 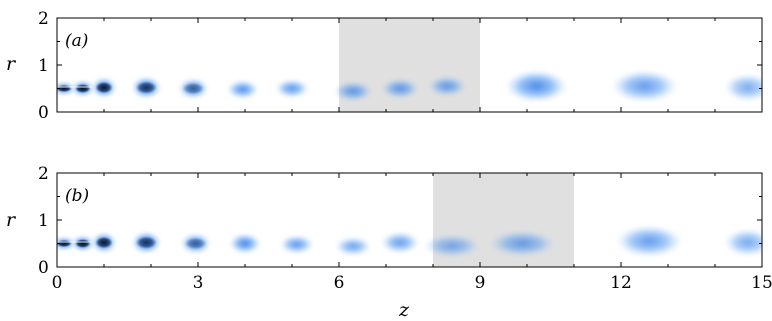 I want to click on panel-b-xtick-label: 12, so click(x=621, y=283).